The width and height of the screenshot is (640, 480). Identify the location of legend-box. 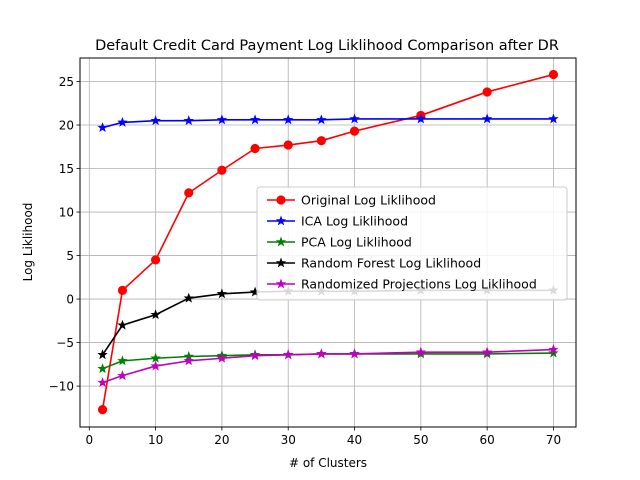
(412, 243).